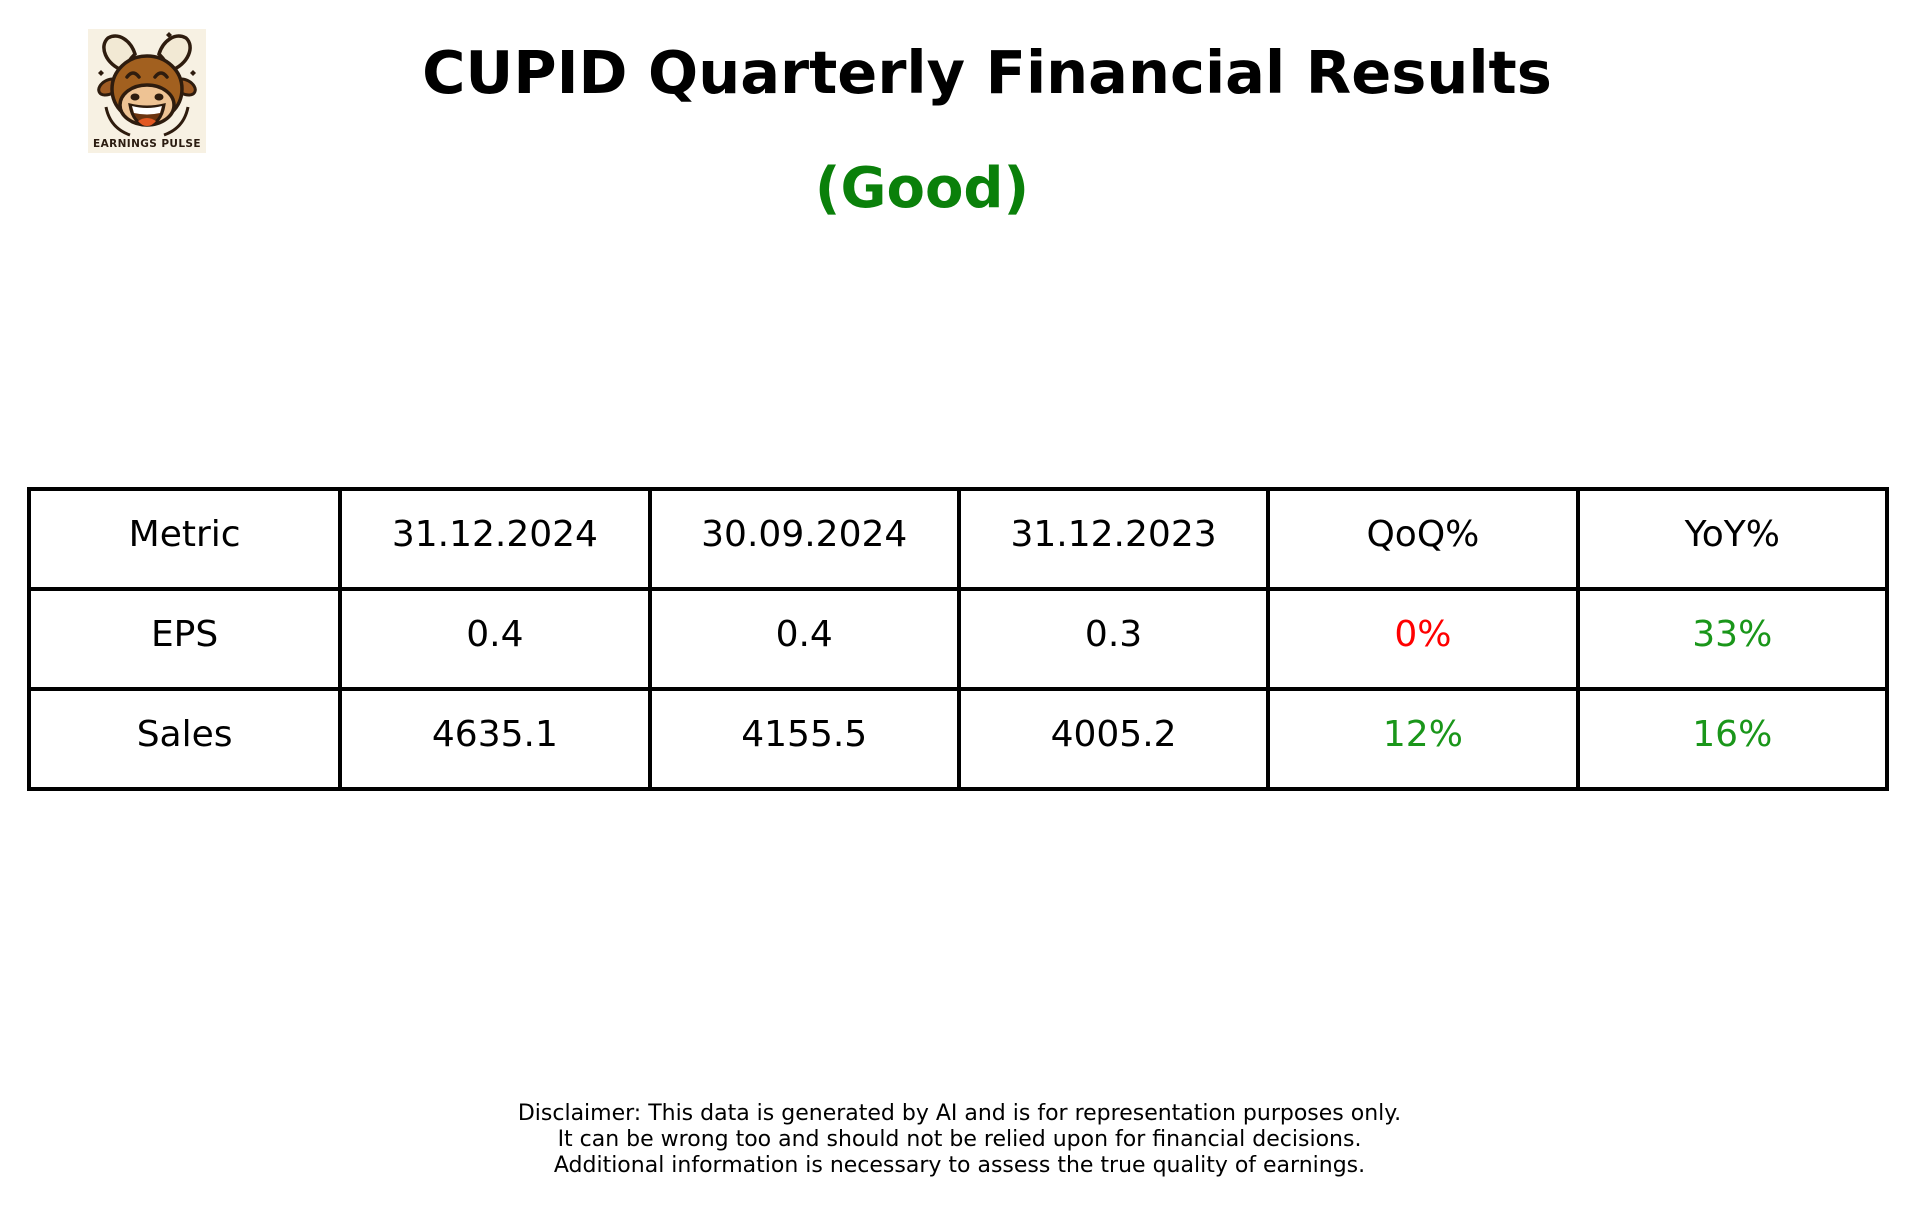 This screenshot has height=1220, width=1919. Describe the element at coordinates (184, 539) in the screenshot. I see `column-header-metric: Metric` at that location.